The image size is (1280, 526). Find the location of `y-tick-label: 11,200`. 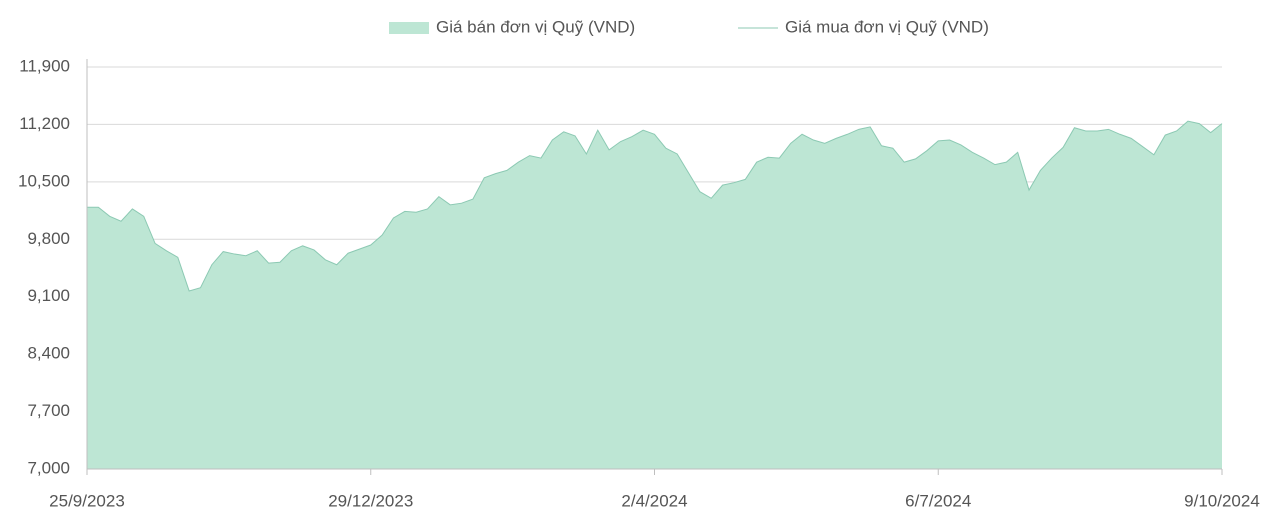

y-tick-label: 11,200 is located at coordinates (44, 123).